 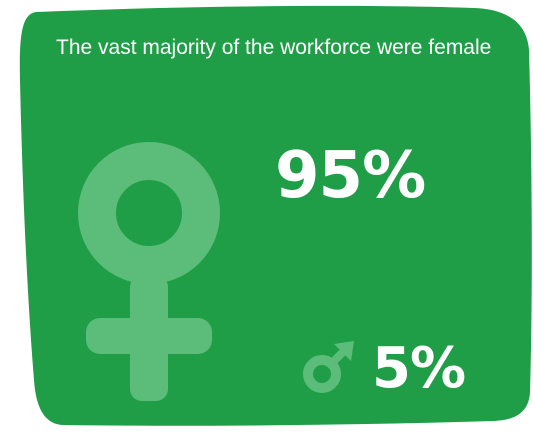 I want to click on female-percentage: 95%, so click(x=350, y=176).